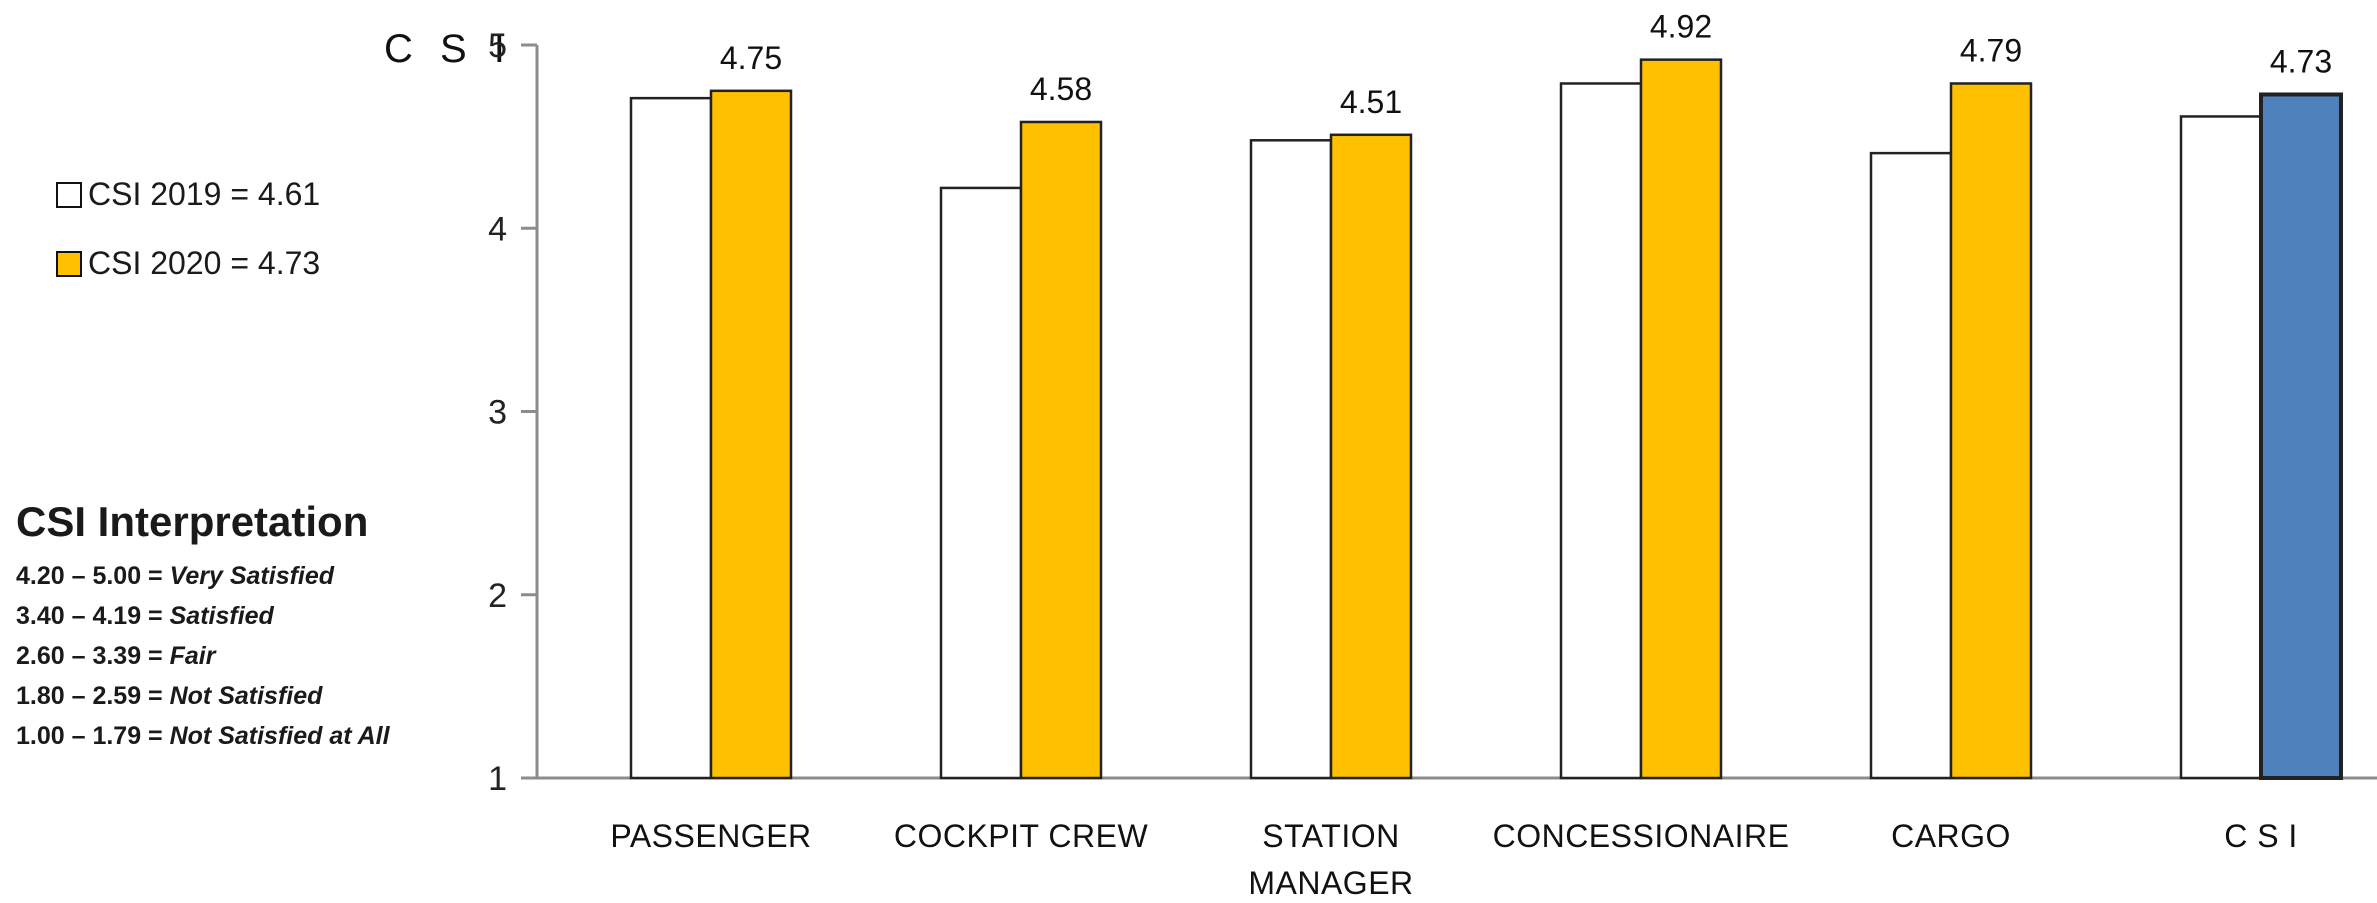 The image size is (2377, 903). Describe the element at coordinates (1371, 102) in the screenshot. I see `data-label: 4.51` at that location.